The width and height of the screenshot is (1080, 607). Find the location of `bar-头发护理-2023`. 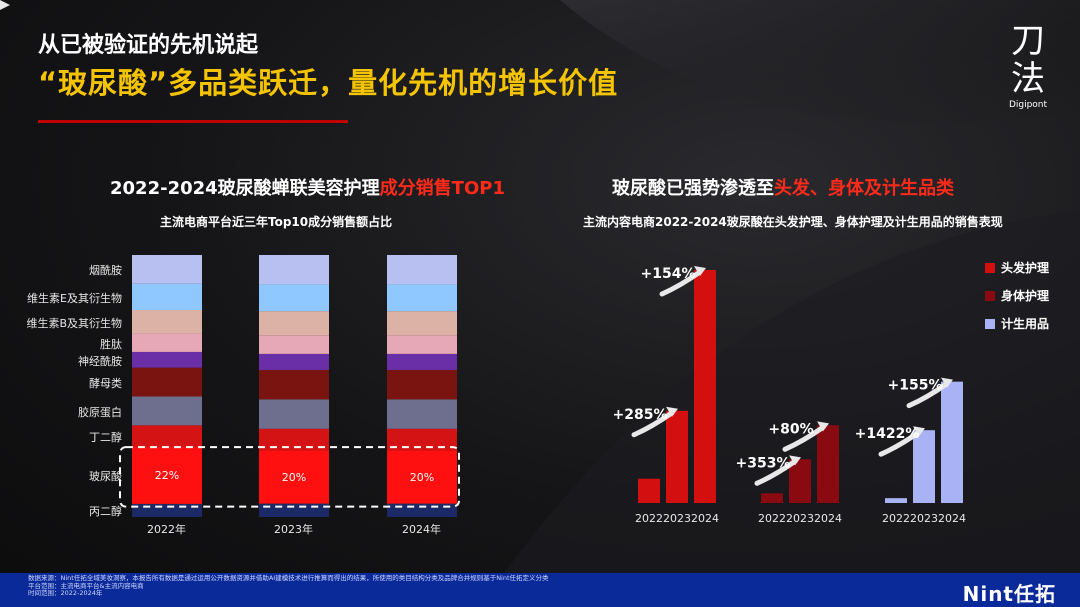

bar-头发护理-2023 is located at coordinates (677, 456).